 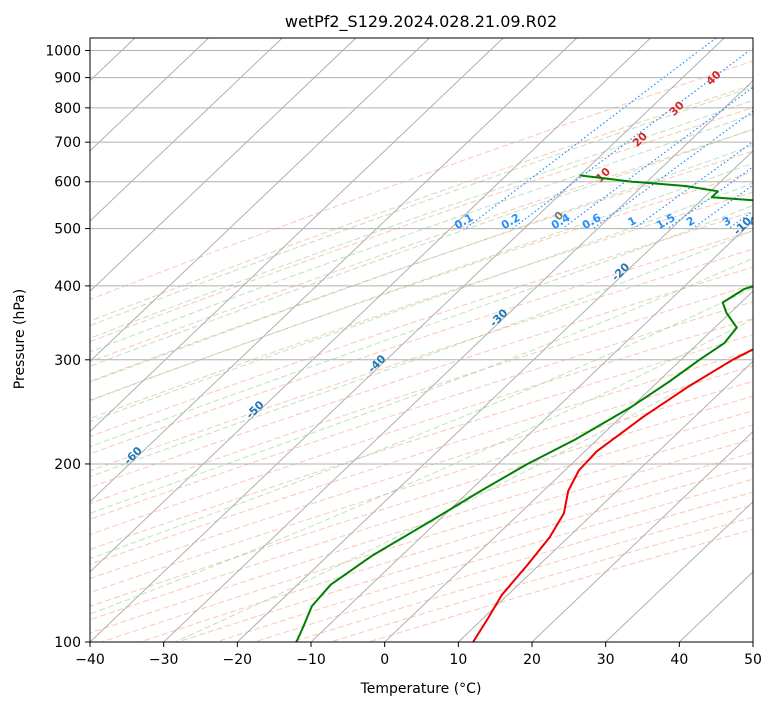 I want to click on dry-adiabat-line, so click(x=560, y=585).